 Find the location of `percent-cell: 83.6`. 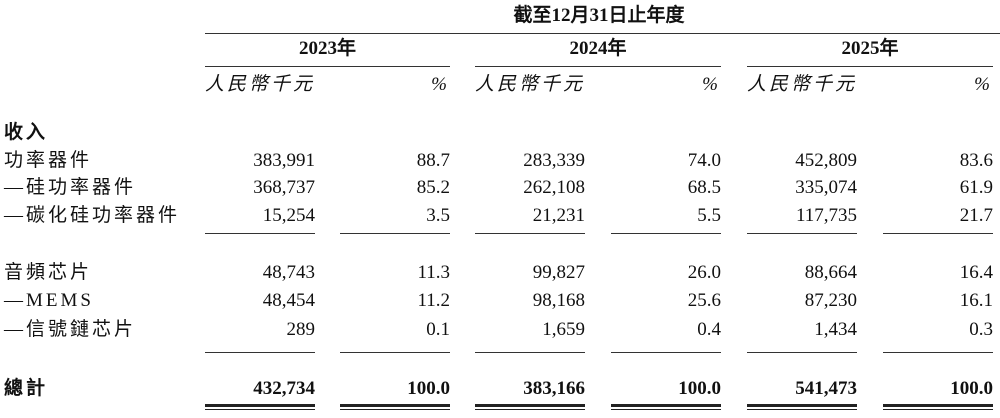

percent-cell: 83.6 is located at coordinates (976, 160).